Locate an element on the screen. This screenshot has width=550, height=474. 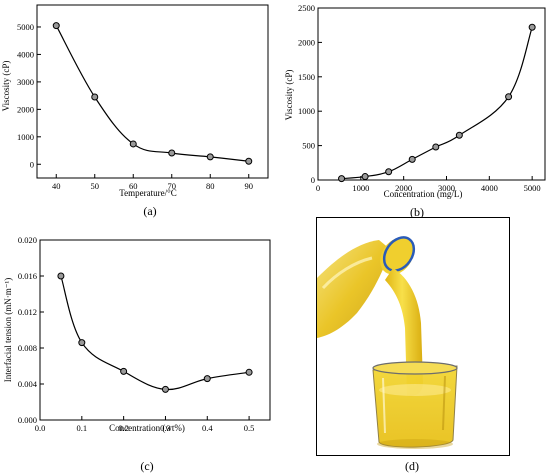
x-tick-label: 60 is located at coordinates (133, 186).